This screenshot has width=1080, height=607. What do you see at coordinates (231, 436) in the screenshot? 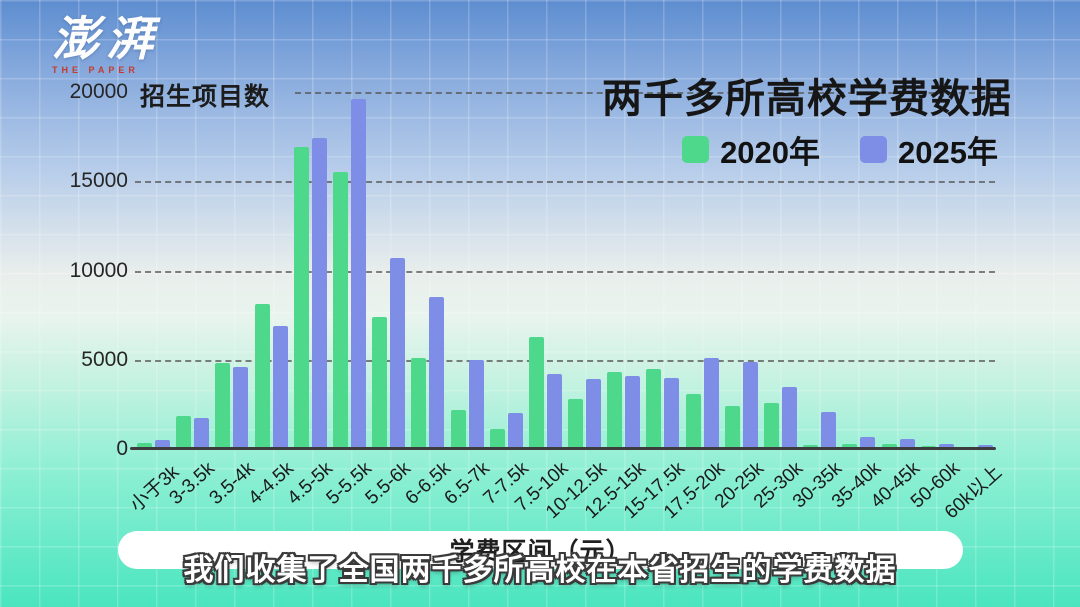
I see `bar-group: 3.5-4k` at bounding box center [231, 436].